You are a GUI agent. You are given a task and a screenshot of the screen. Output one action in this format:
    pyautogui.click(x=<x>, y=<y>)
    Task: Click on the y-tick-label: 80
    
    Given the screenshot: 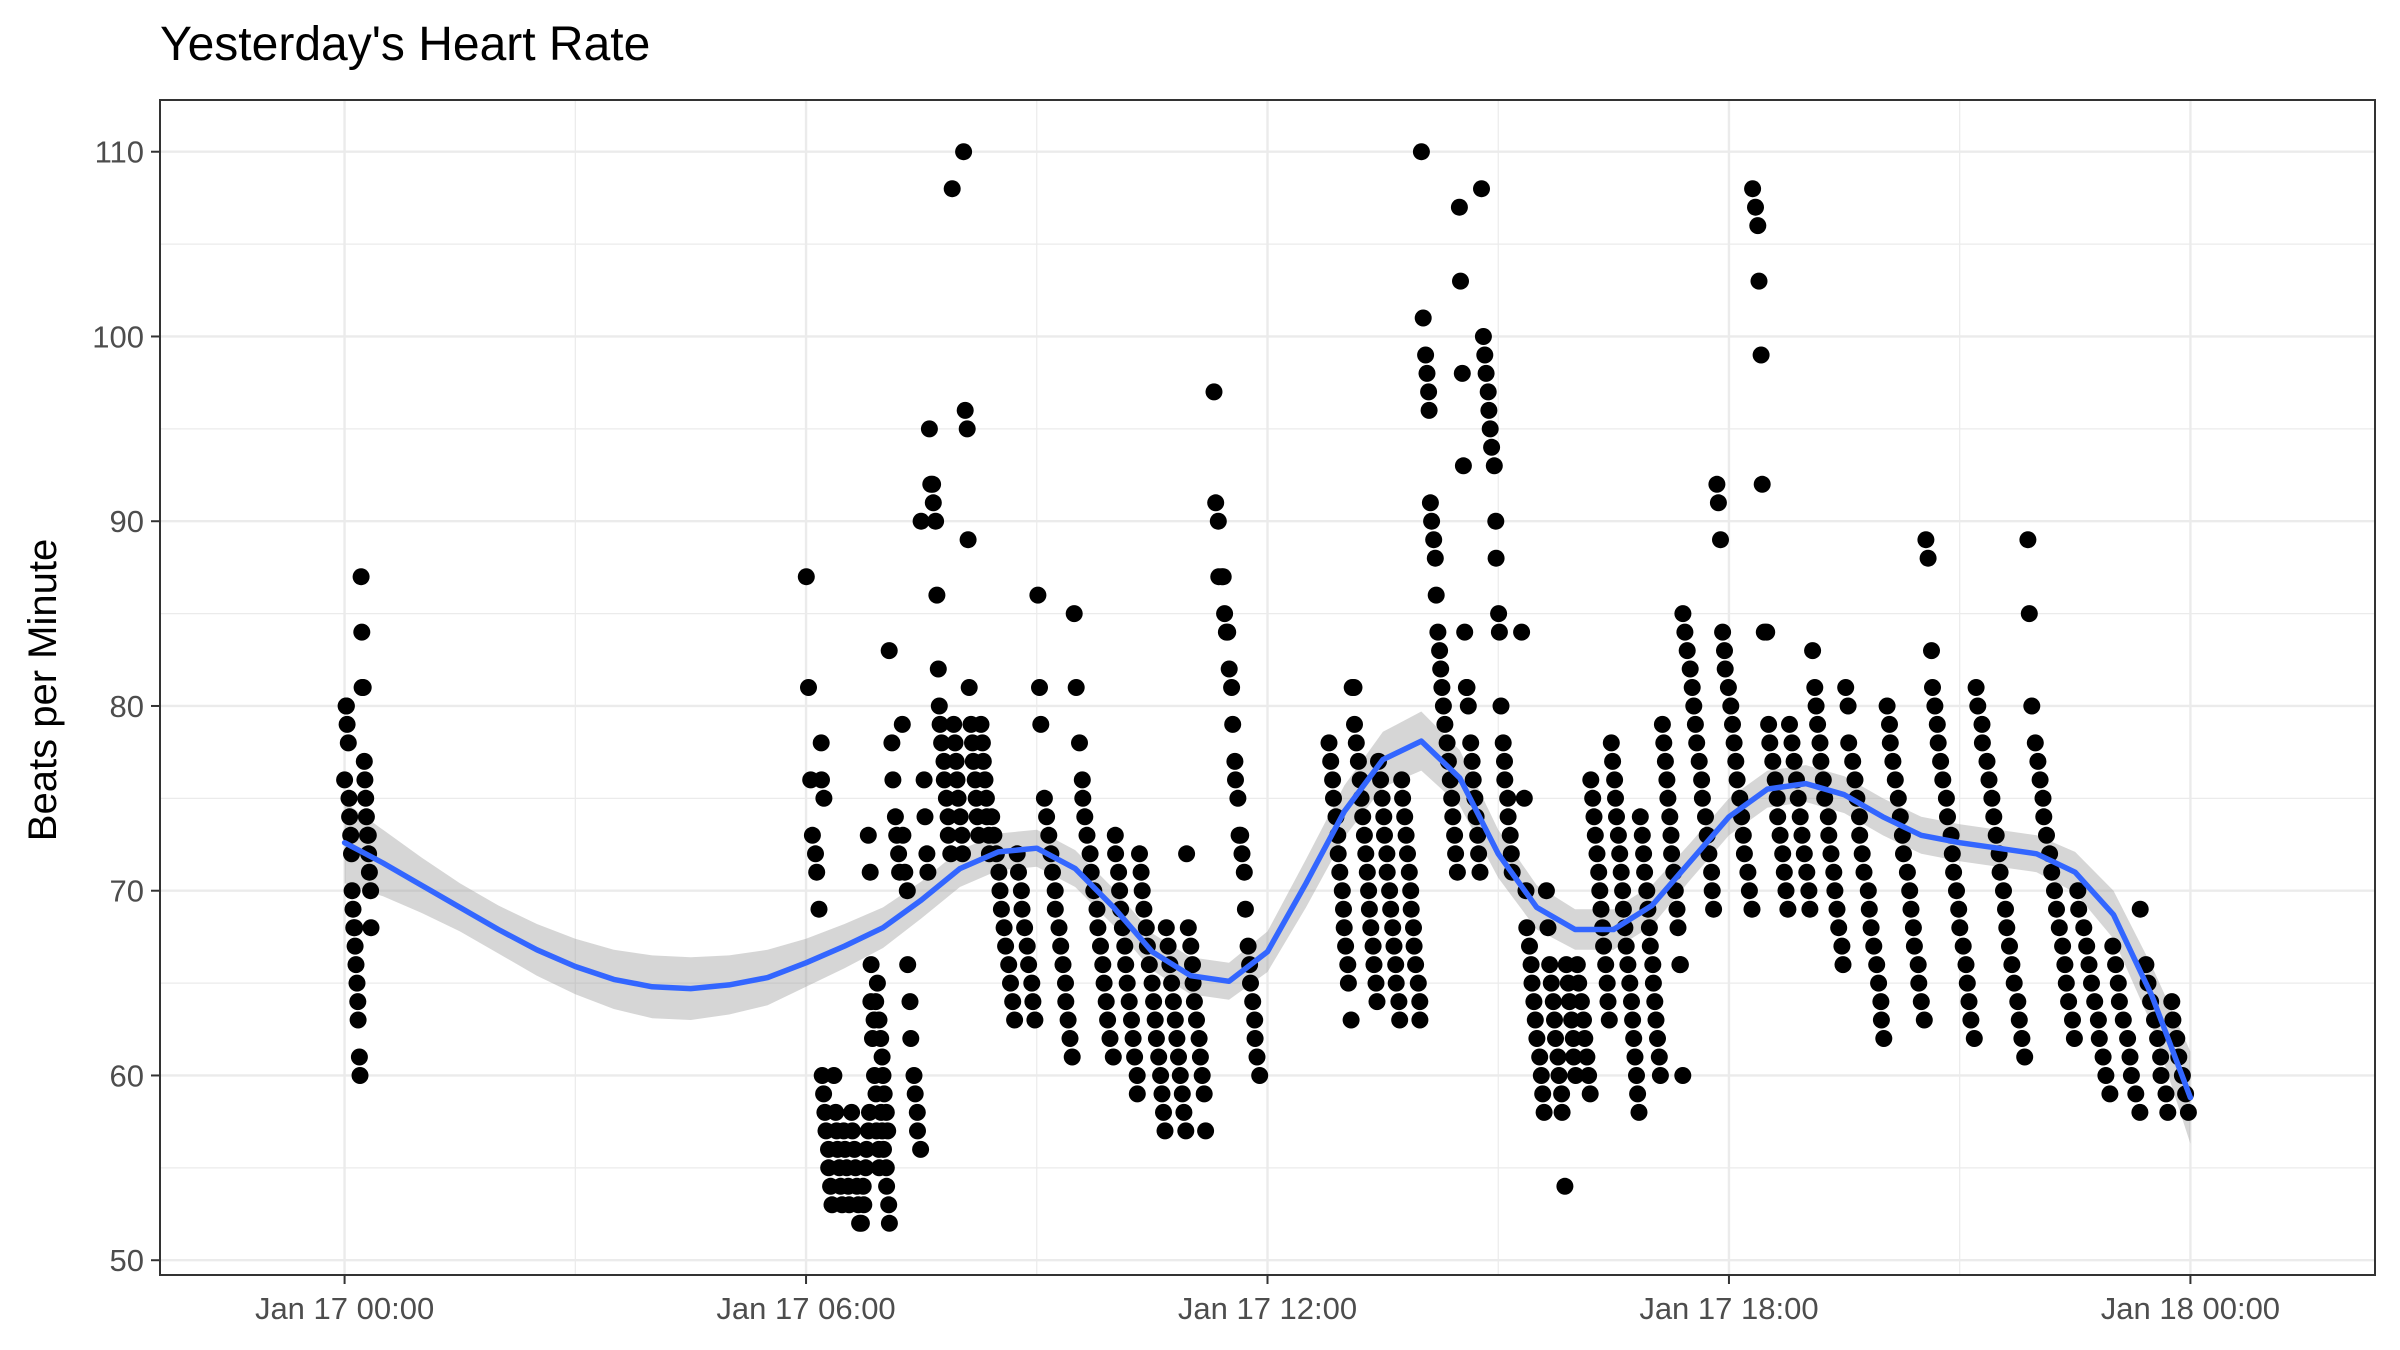 What is the action you would take?
    pyautogui.click(x=127, y=706)
    